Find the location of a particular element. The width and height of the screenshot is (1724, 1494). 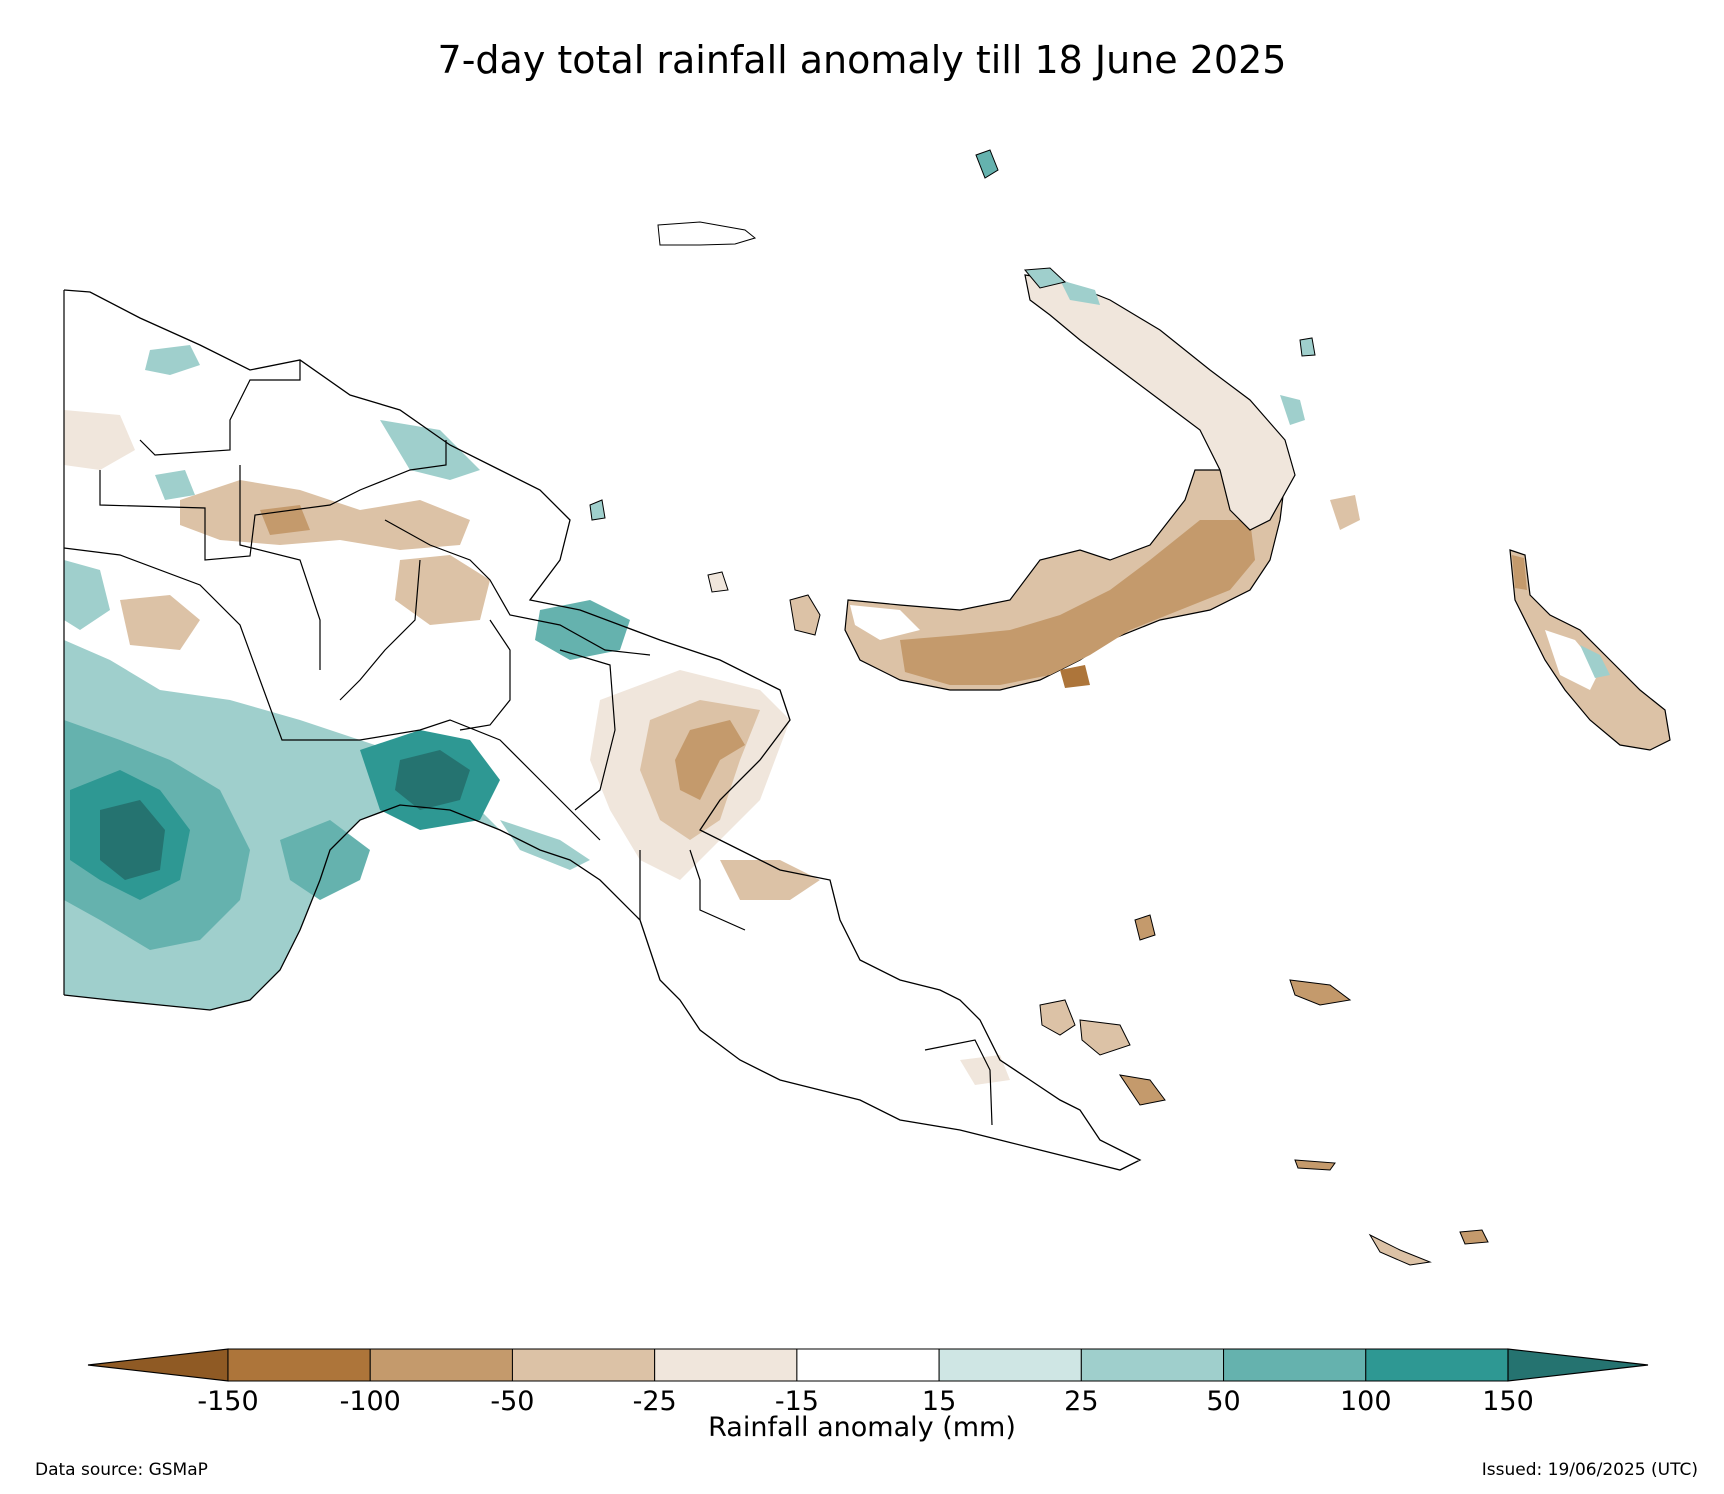

colorbar-tick-label: -100 is located at coordinates (370, 1401).